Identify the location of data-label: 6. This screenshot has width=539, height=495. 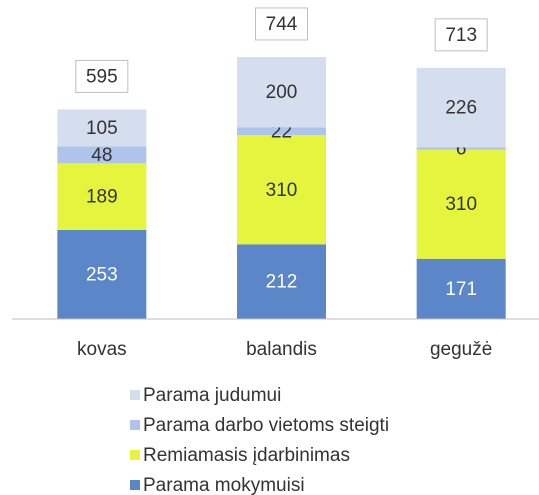
(461, 149).